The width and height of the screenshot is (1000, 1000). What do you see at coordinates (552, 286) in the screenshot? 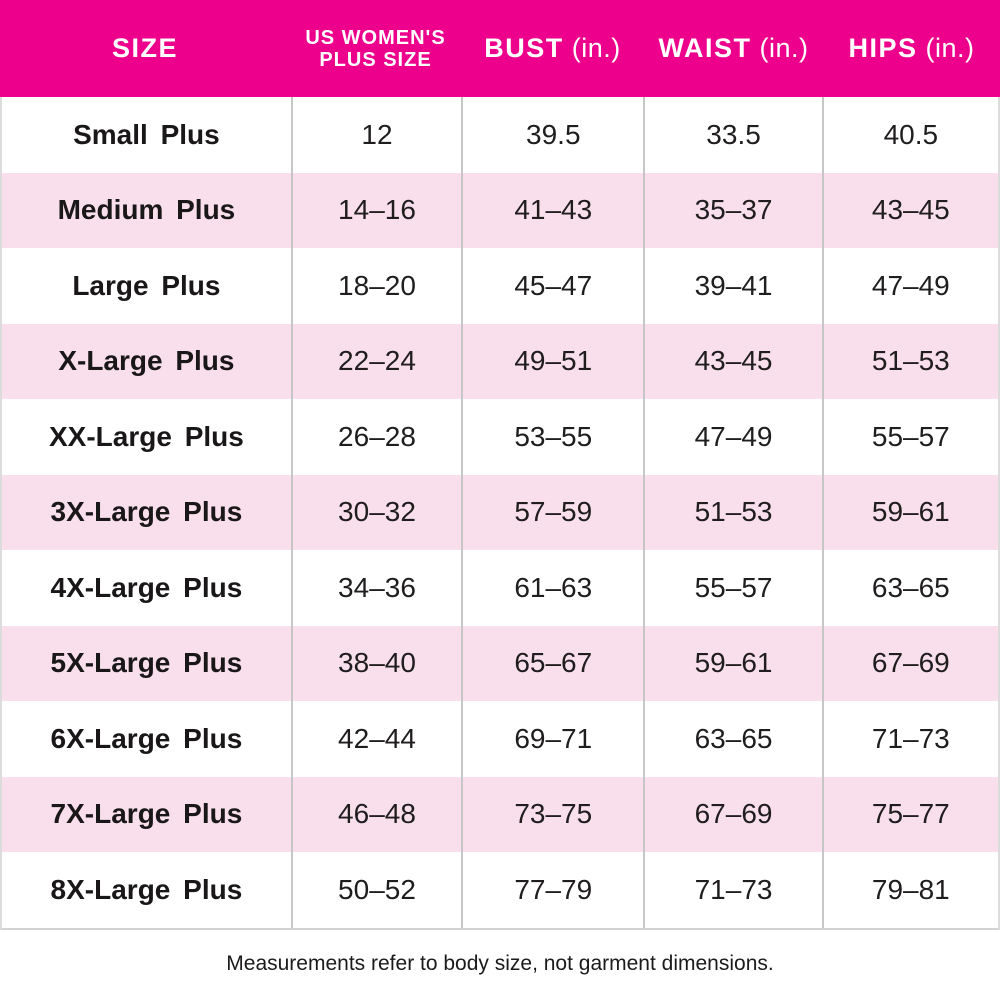
I see `measurement-value-cell: 45–47` at bounding box center [552, 286].